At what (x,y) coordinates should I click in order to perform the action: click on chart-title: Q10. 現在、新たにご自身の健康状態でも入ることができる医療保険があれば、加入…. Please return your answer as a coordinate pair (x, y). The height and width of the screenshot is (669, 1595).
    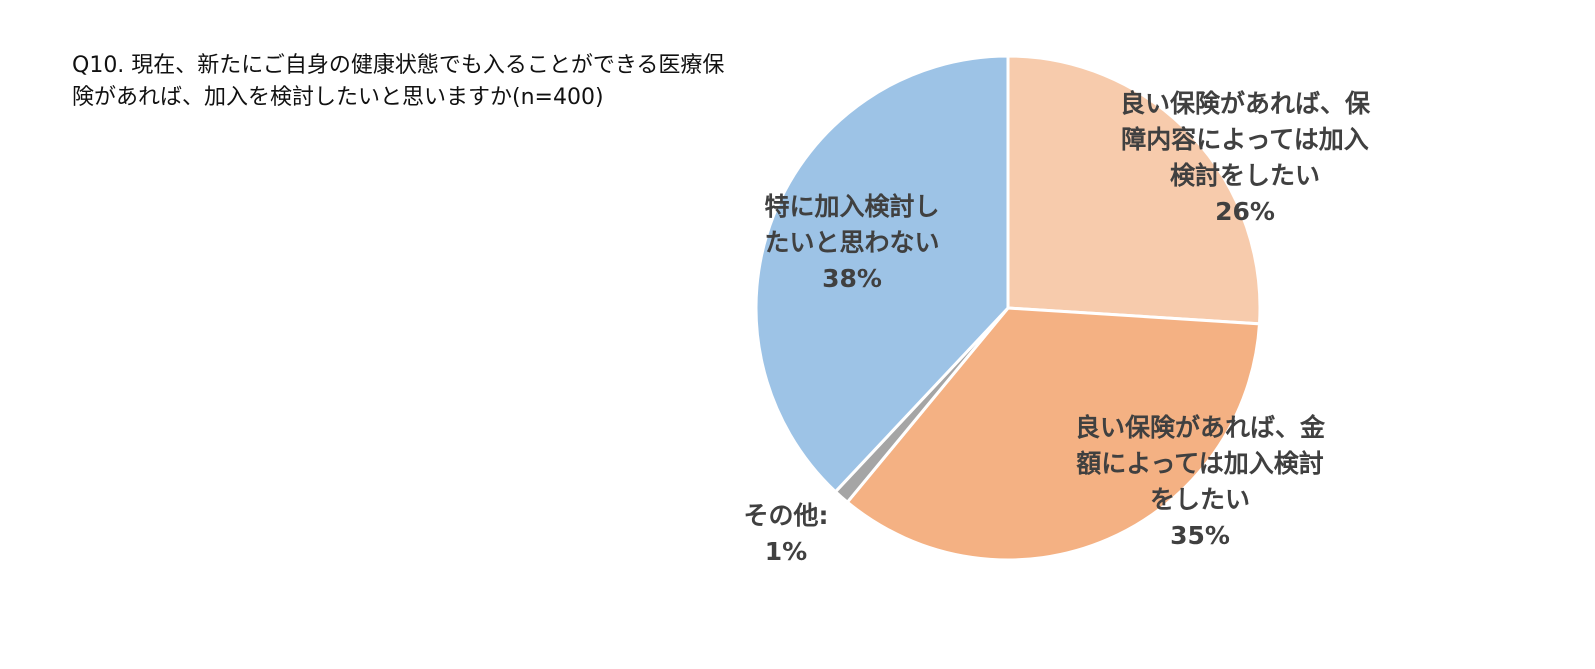
    Looking at the image, I should click on (398, 81).